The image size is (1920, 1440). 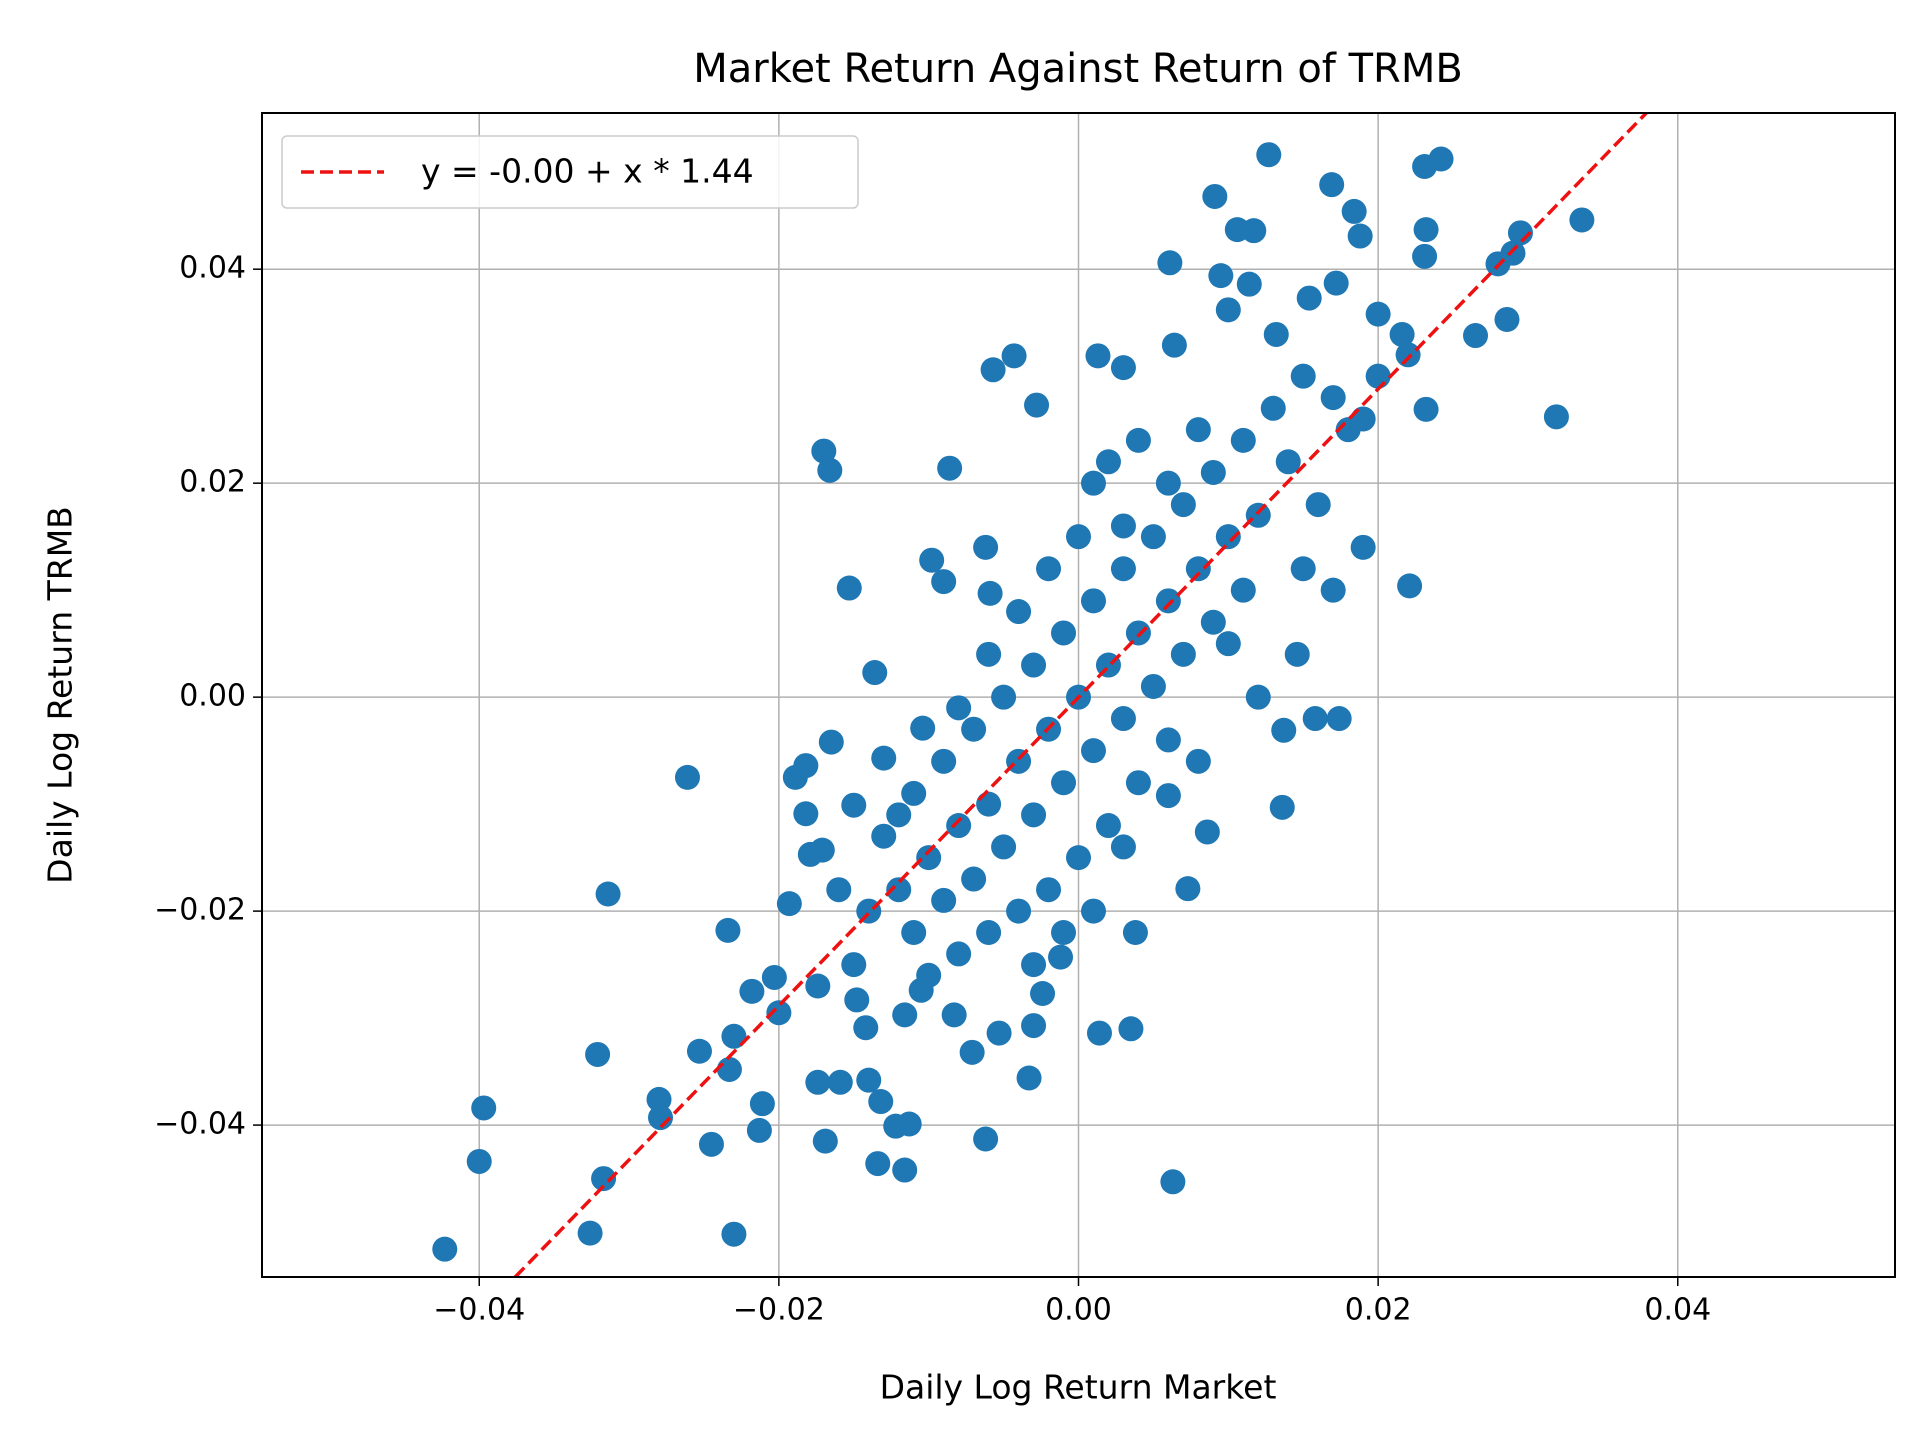 I want to click on y-tick-label: −0.02, so click(x=200, y=910).